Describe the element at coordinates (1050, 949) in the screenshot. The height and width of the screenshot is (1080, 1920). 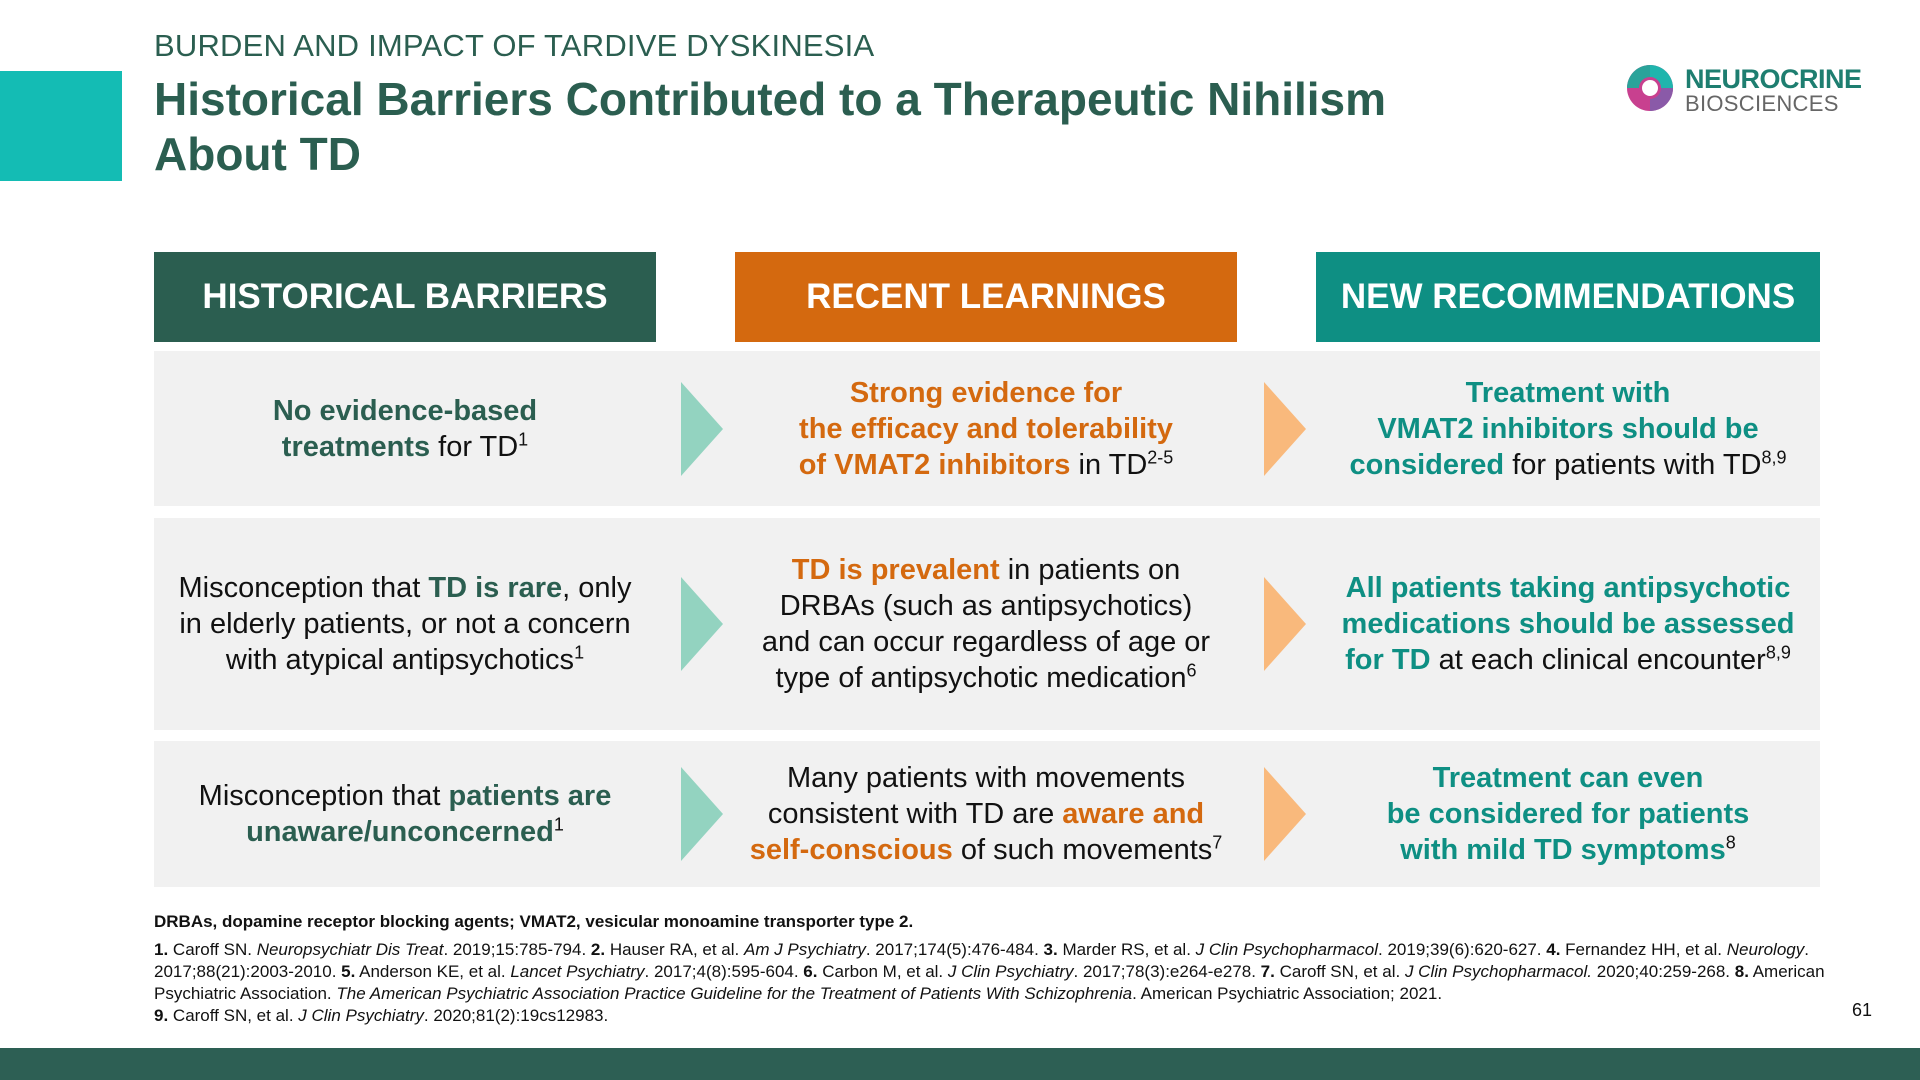
I see `reference-number: 3.` at that location.